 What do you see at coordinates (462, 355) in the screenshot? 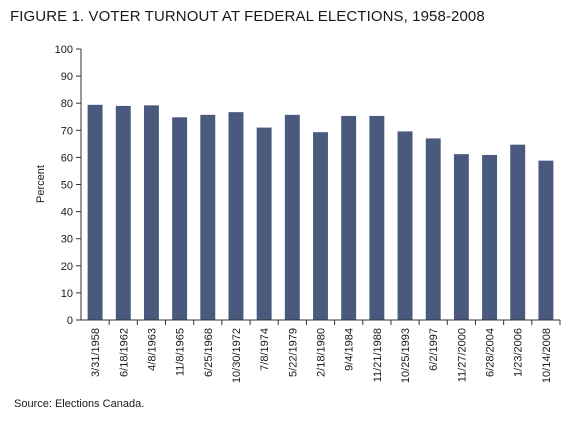
I see `x-tick-label: 11/27/2000` at bounding box center [462, 355].